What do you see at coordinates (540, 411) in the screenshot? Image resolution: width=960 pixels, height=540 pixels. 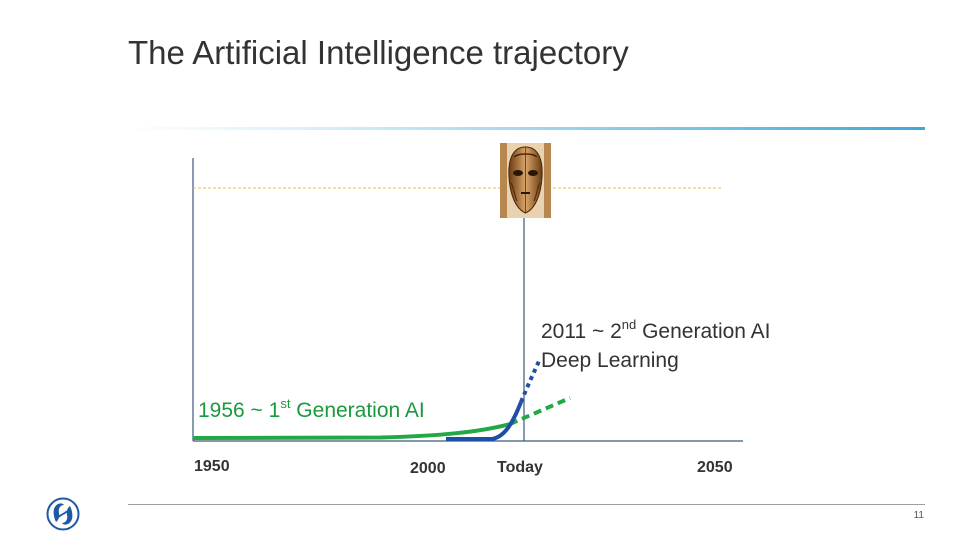 I see `first-gen-projection` at bounding box center [540, 411].